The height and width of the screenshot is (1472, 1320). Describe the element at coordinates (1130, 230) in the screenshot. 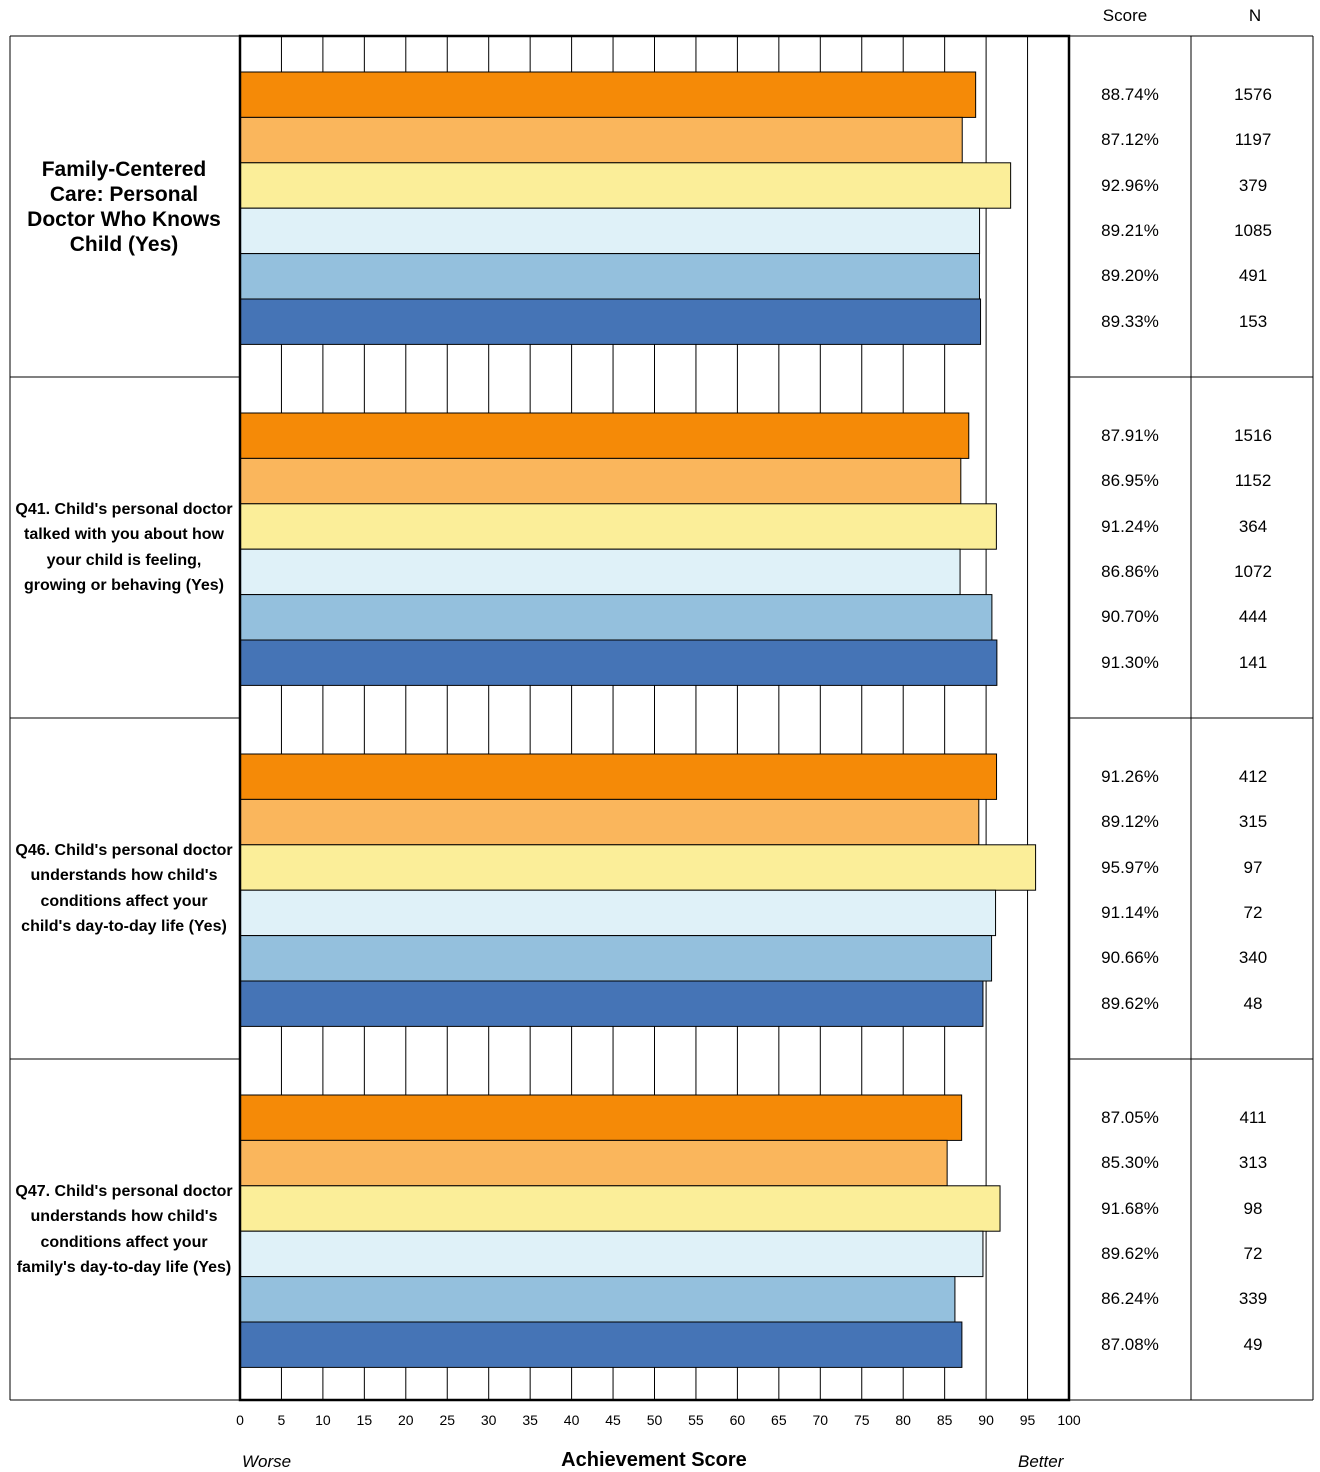

I see `score-value: 89.21%` at that location.